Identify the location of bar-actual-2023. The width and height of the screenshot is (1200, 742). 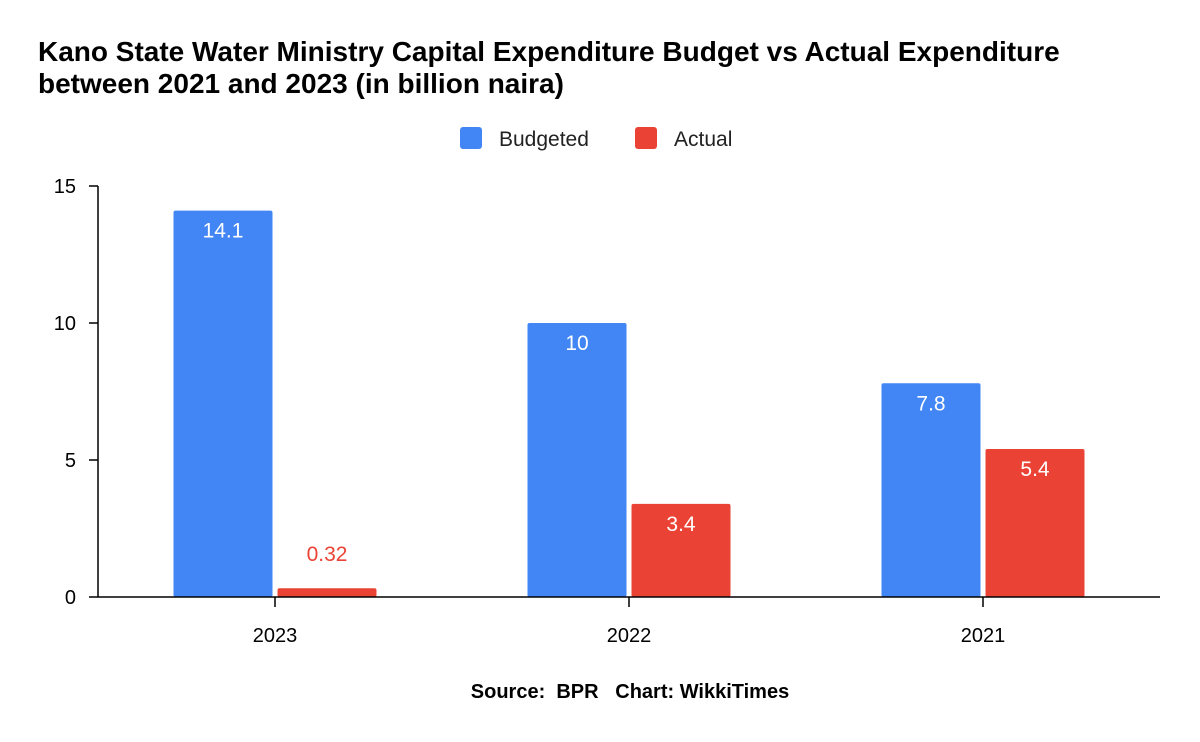
(327, 592).